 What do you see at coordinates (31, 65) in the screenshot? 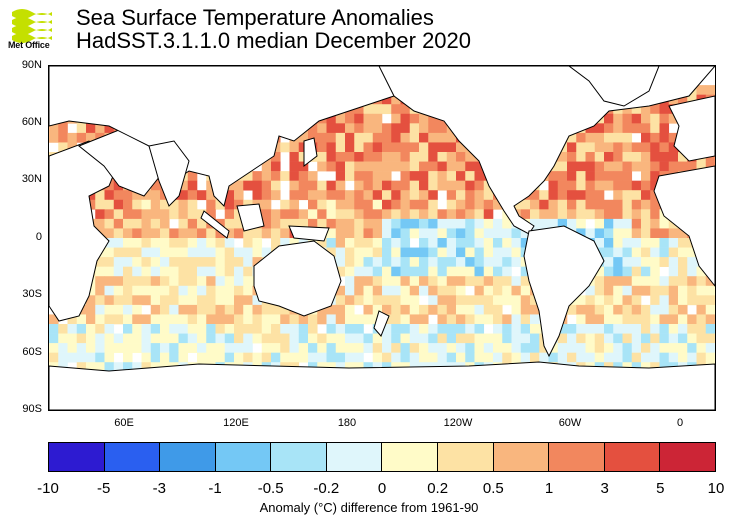
I see `lat-label: 90N` at bounding box center [31, 65].